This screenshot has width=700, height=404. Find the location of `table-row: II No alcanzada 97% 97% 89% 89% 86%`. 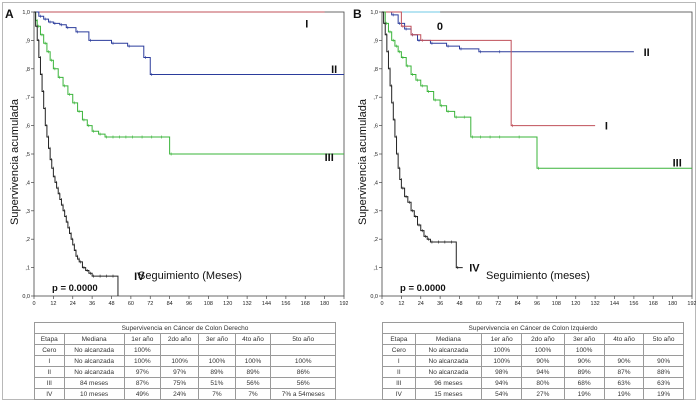

table-row: II No alcanzada 97% 97% 89% 89% 86% is located at coordinates (185, 372).